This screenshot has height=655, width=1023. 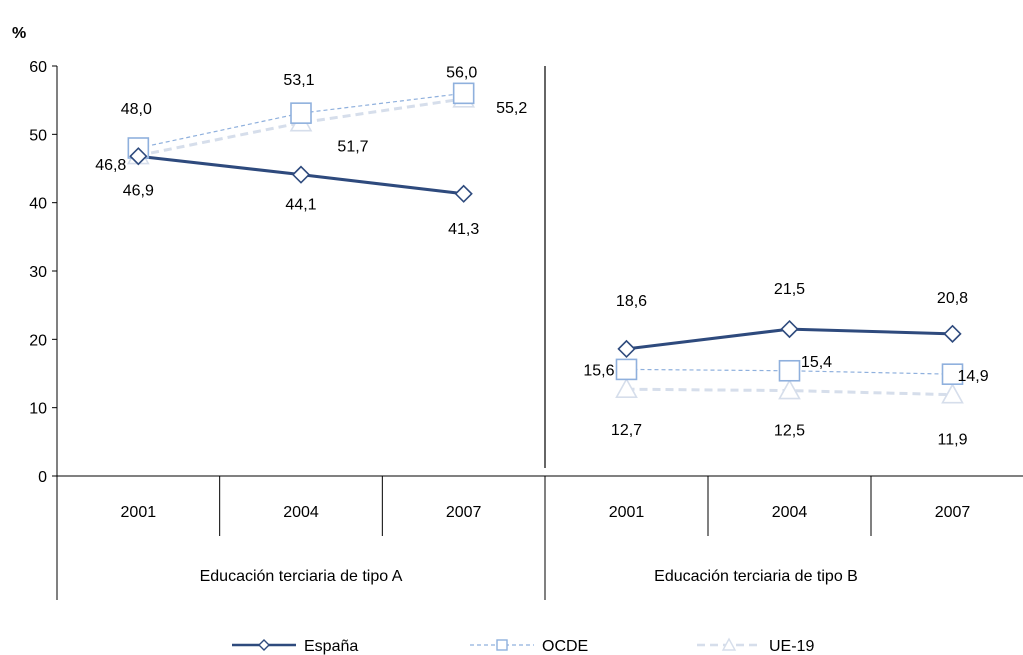 I want to click on y-unit-label: %, so click(x=19, y=33).